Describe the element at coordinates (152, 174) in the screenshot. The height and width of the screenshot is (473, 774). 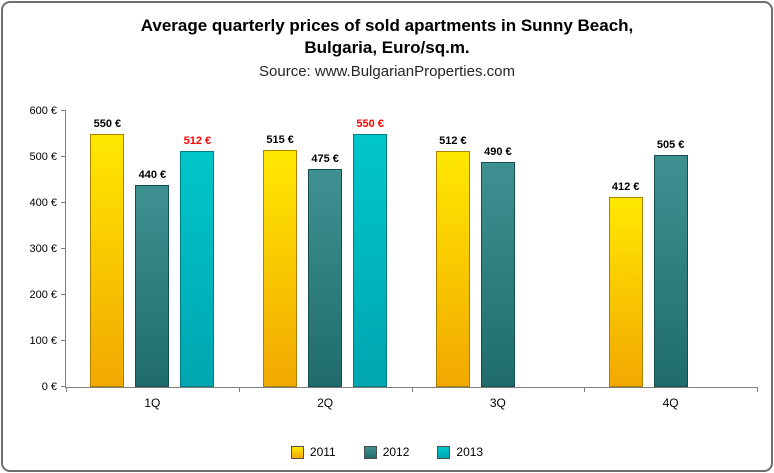
I see `data-label: 440 €` at that location.